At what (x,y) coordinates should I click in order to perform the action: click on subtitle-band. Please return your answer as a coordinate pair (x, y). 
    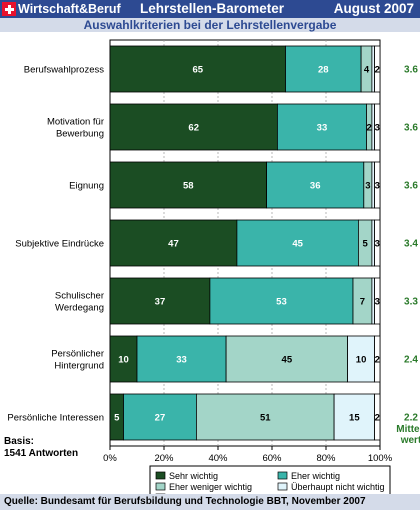
    Looking at the image, I should click on (210, 25).